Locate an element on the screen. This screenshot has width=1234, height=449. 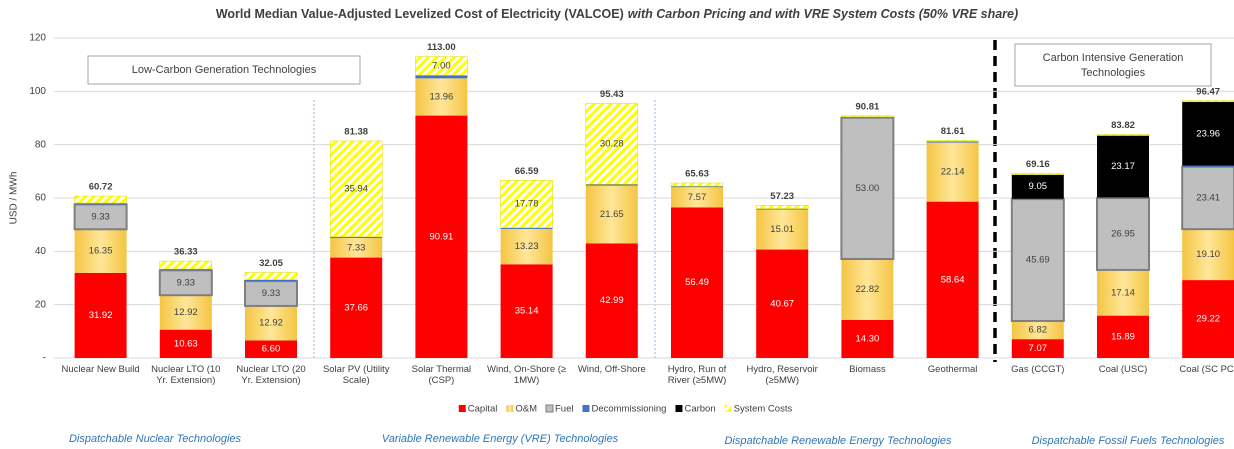
data-label: 16.35 is located at coordinates (101, 251).